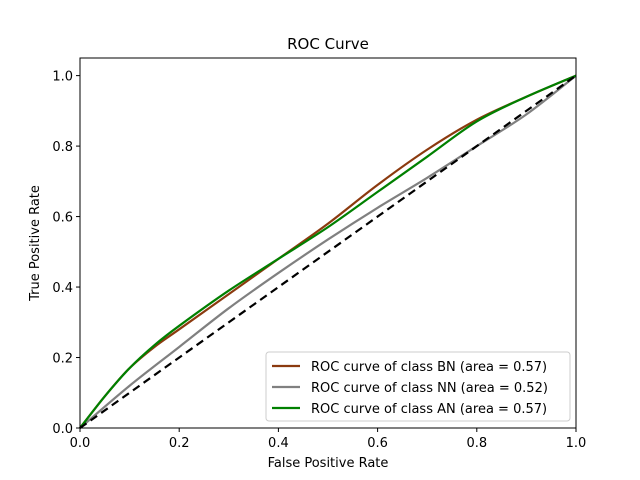  I want to click on legend-label: ROC curve of class BN (area = 0.57), so click(429, 367).